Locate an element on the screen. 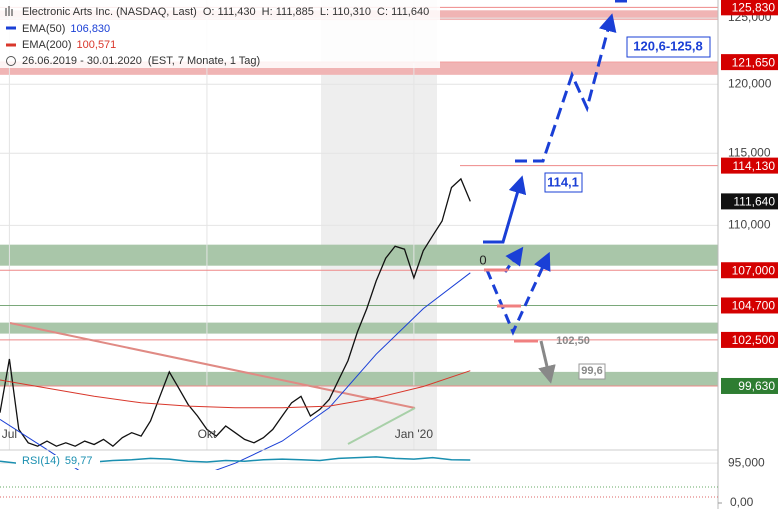  level-label: 121,650 is located at coordinates (754, 62).